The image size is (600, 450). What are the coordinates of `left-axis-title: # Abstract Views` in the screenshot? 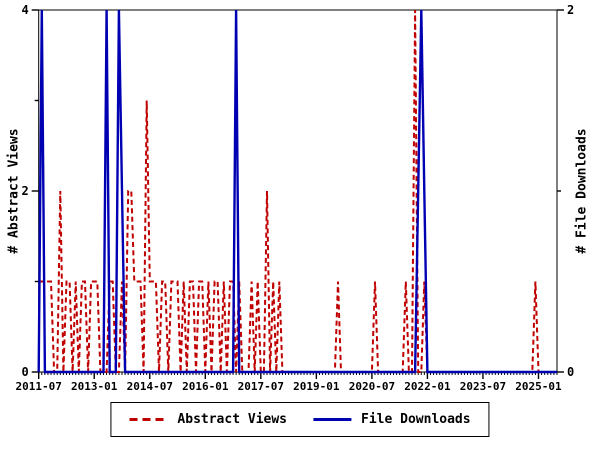 It's located at (14, 191).